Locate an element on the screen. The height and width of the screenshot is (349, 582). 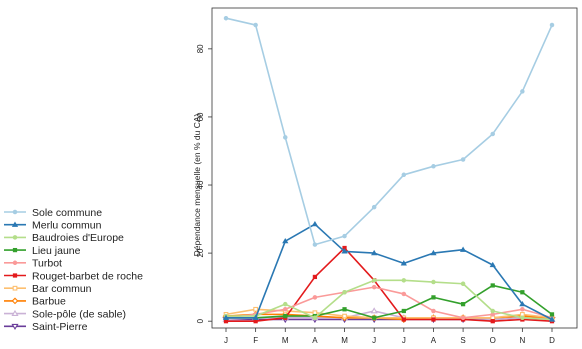
y-tick-label: 60 is located at coordinates (200, 116).